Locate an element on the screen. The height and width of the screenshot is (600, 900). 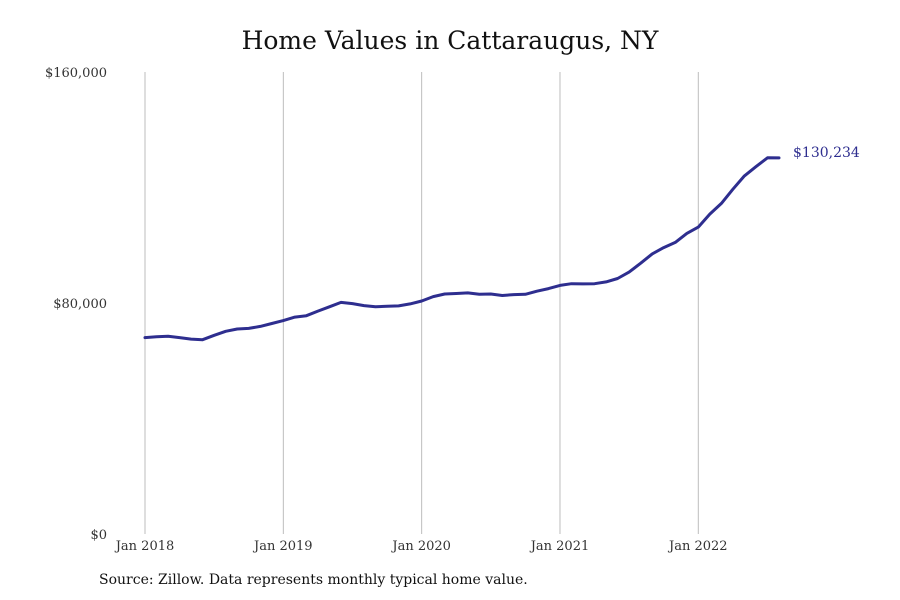
y-tick-label: $80,000 is located at coordinates (80, 304).